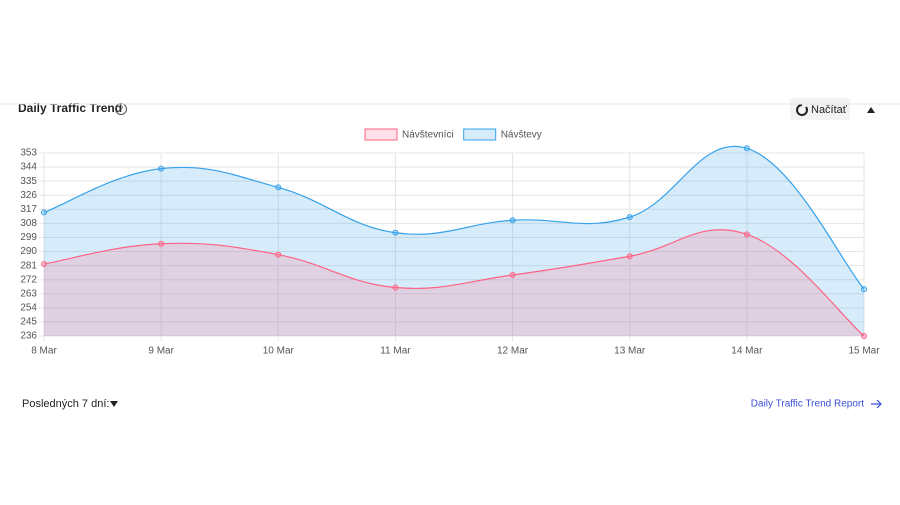 The image size is (900, 505). What do you see at coordinates (428, 135) in the screenshot?
I see `legend-label: Návštevníci` at bounding box center [428, 135].